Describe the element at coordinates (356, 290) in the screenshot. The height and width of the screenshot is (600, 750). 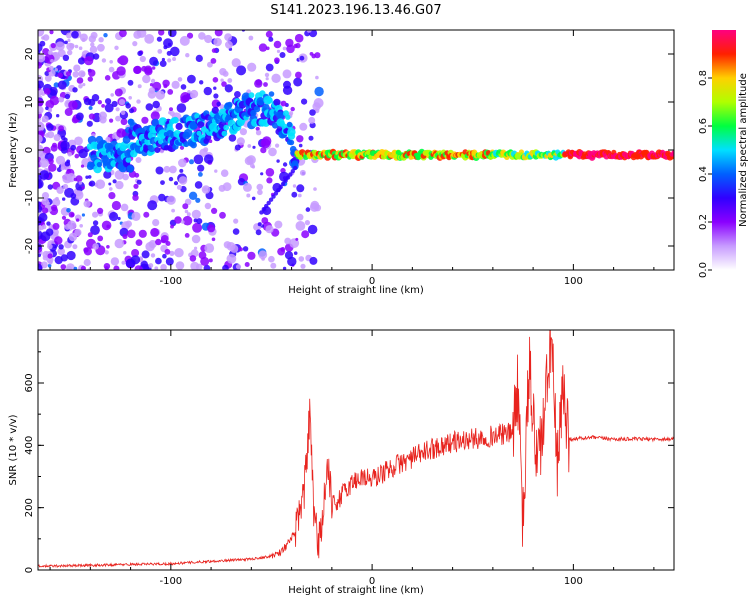
I see `spectrogram-x-axis-label: Height of straight line (km)` at that location.